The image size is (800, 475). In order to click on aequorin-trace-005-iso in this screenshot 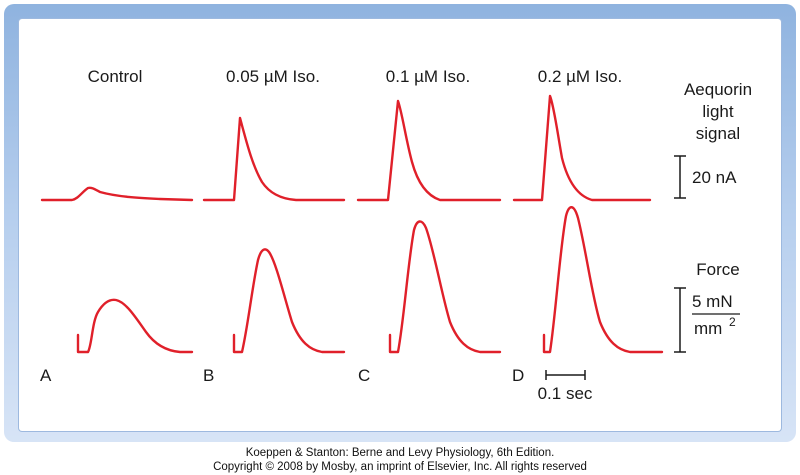, I will do `click(274, 159)`.